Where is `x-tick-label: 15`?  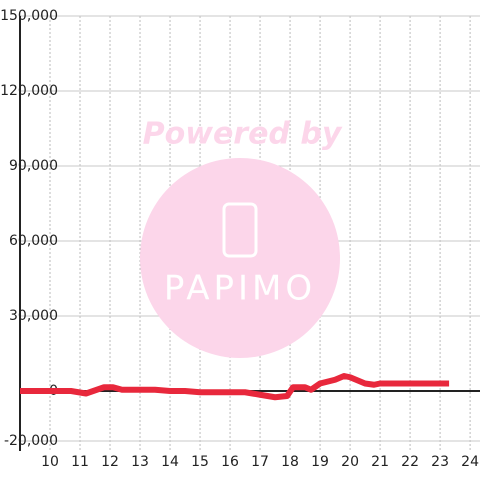 x-tick-label: 15 is located at coordinates (200, 462).